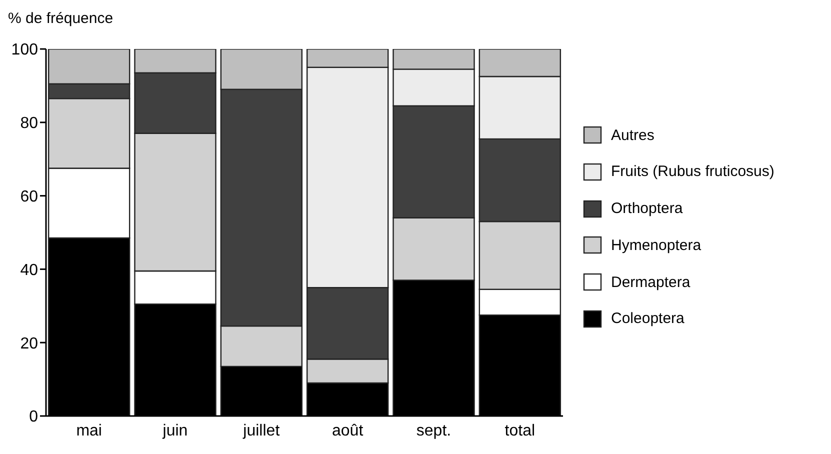 The image size is (831, 454). What do you see at coordinates (632, 135) in the screenshot?
I see `legend-label: Autres` at bounding box center [632, 135].